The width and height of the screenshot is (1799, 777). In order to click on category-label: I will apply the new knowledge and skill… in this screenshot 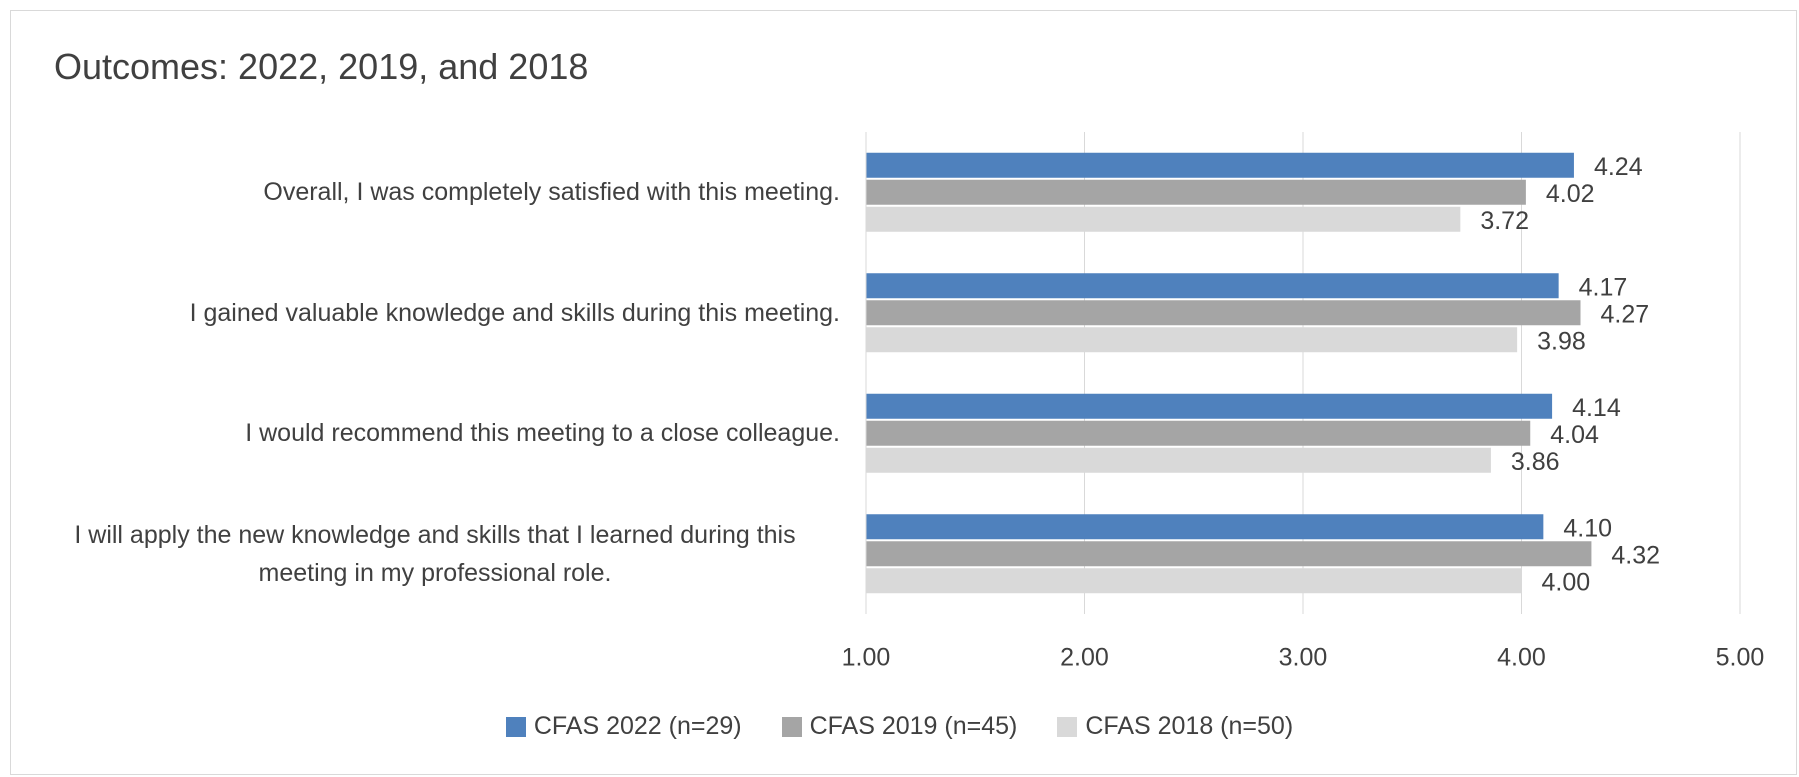, I will do `click(435, 553)`.